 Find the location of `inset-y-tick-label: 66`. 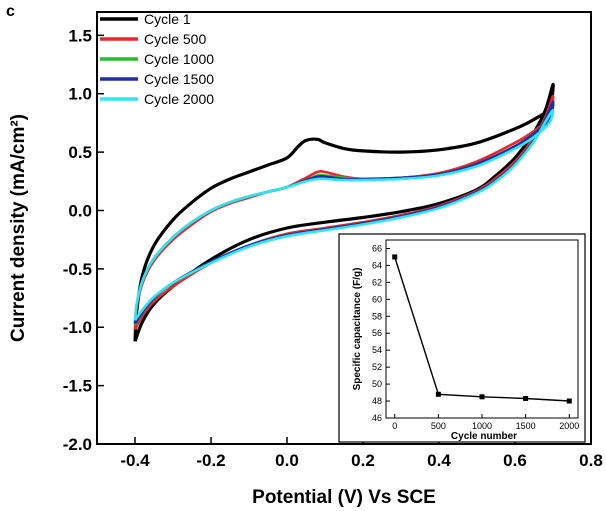

inset-y-tick-label: 66 is located at coordinates (377, 248).